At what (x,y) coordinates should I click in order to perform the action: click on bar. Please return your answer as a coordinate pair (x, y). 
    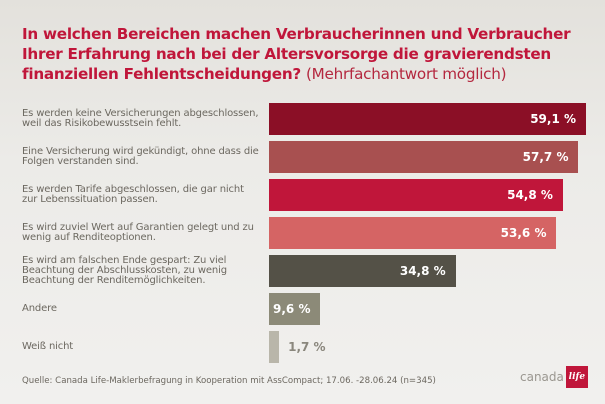
    Looking at the image, I should click on (274, 347).